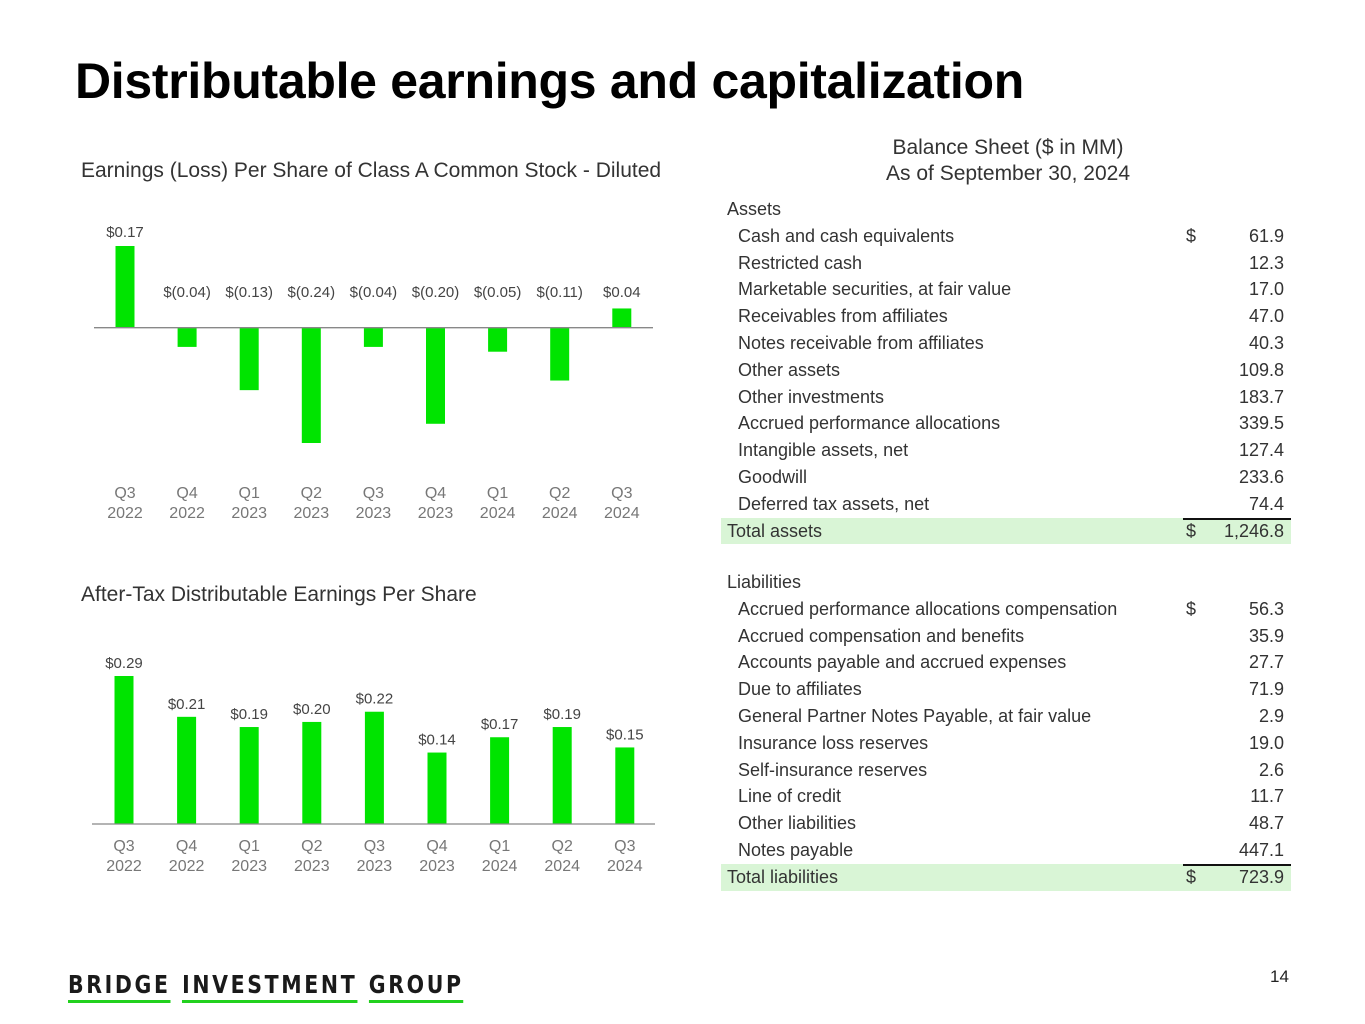  I want to click on row-label: Line of credit, so click(790, 796).